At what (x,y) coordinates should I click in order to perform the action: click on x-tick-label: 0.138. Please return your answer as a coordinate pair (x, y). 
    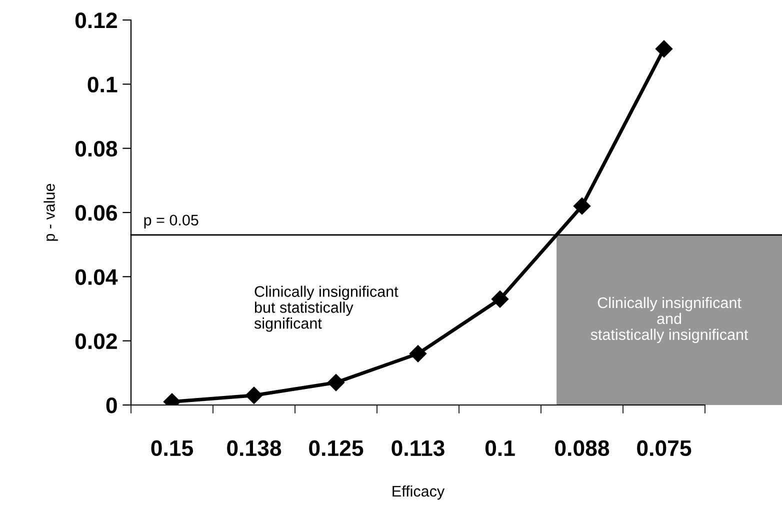
    Looking at the image, I should click on (254, 448).